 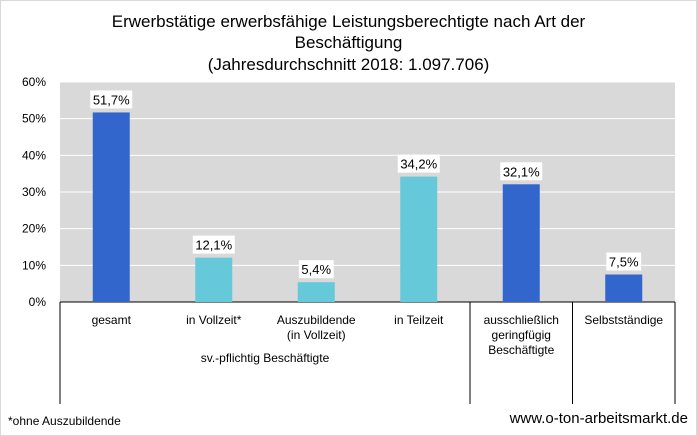 What do you see at coordinates (34, 119) in the screenshot?
I see `y-tick-label: 50%` at bounding box center [34, 119].